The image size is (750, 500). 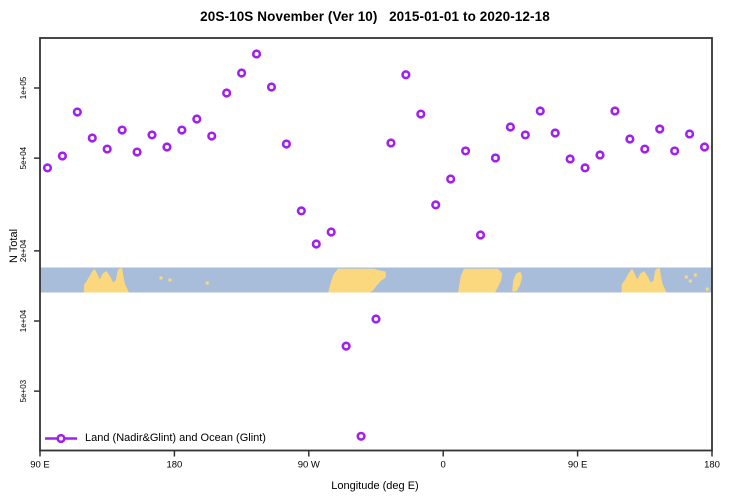 I want to click on x-tick-label: 0, so click(x=443, y=465).